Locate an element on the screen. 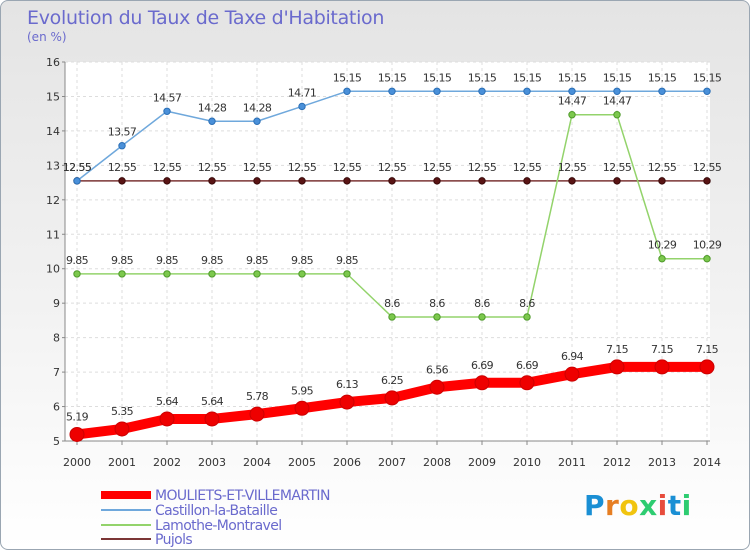  chart-title: Evolution du Taux de Taxe d'Habitation is located at coordinates (206, 18).